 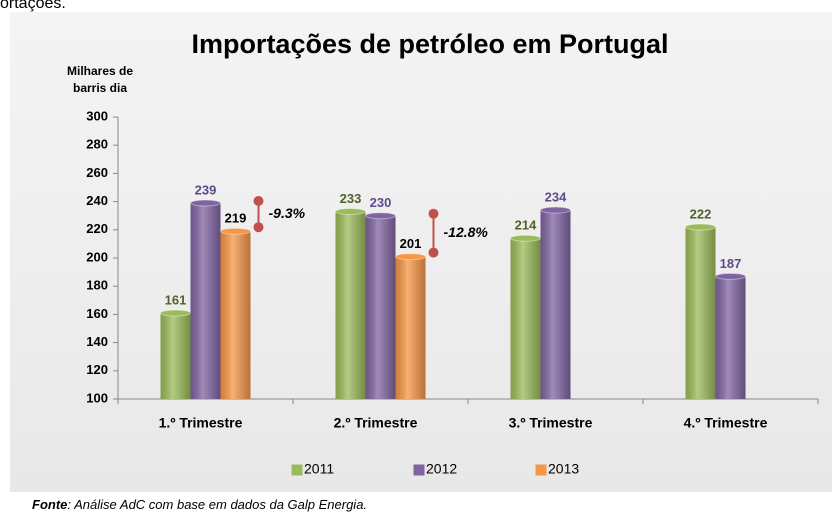 What do you see at coordinates (206, 189) in the screenshot?
I see `value-label: 239` at bounding box center [206, 189].